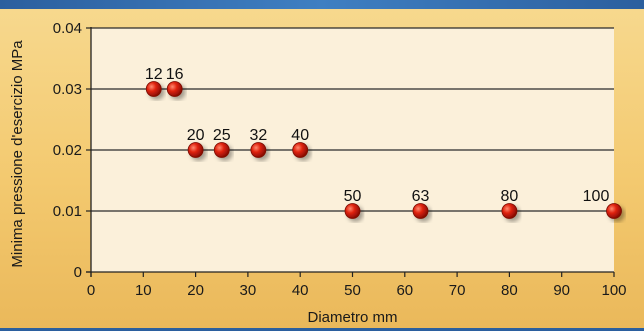  I want to click on data-label: 20, so click(196, 135).